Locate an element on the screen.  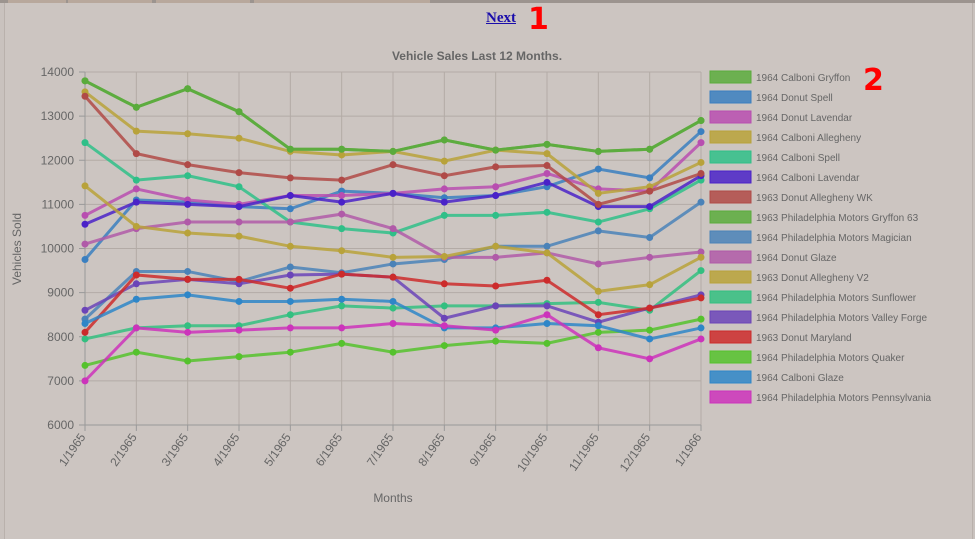
legend-label: 1963 Donut Maryland is located at coordinates (804, 338).